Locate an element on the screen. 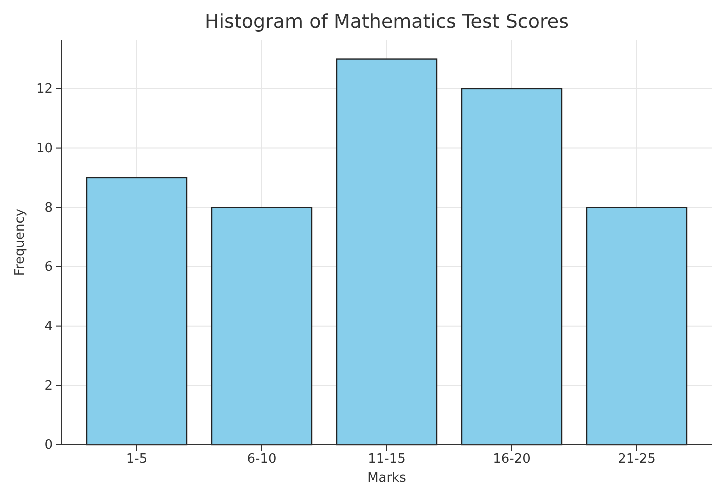  x-tick-label: 16-20 is located at coordinates (512, 460).